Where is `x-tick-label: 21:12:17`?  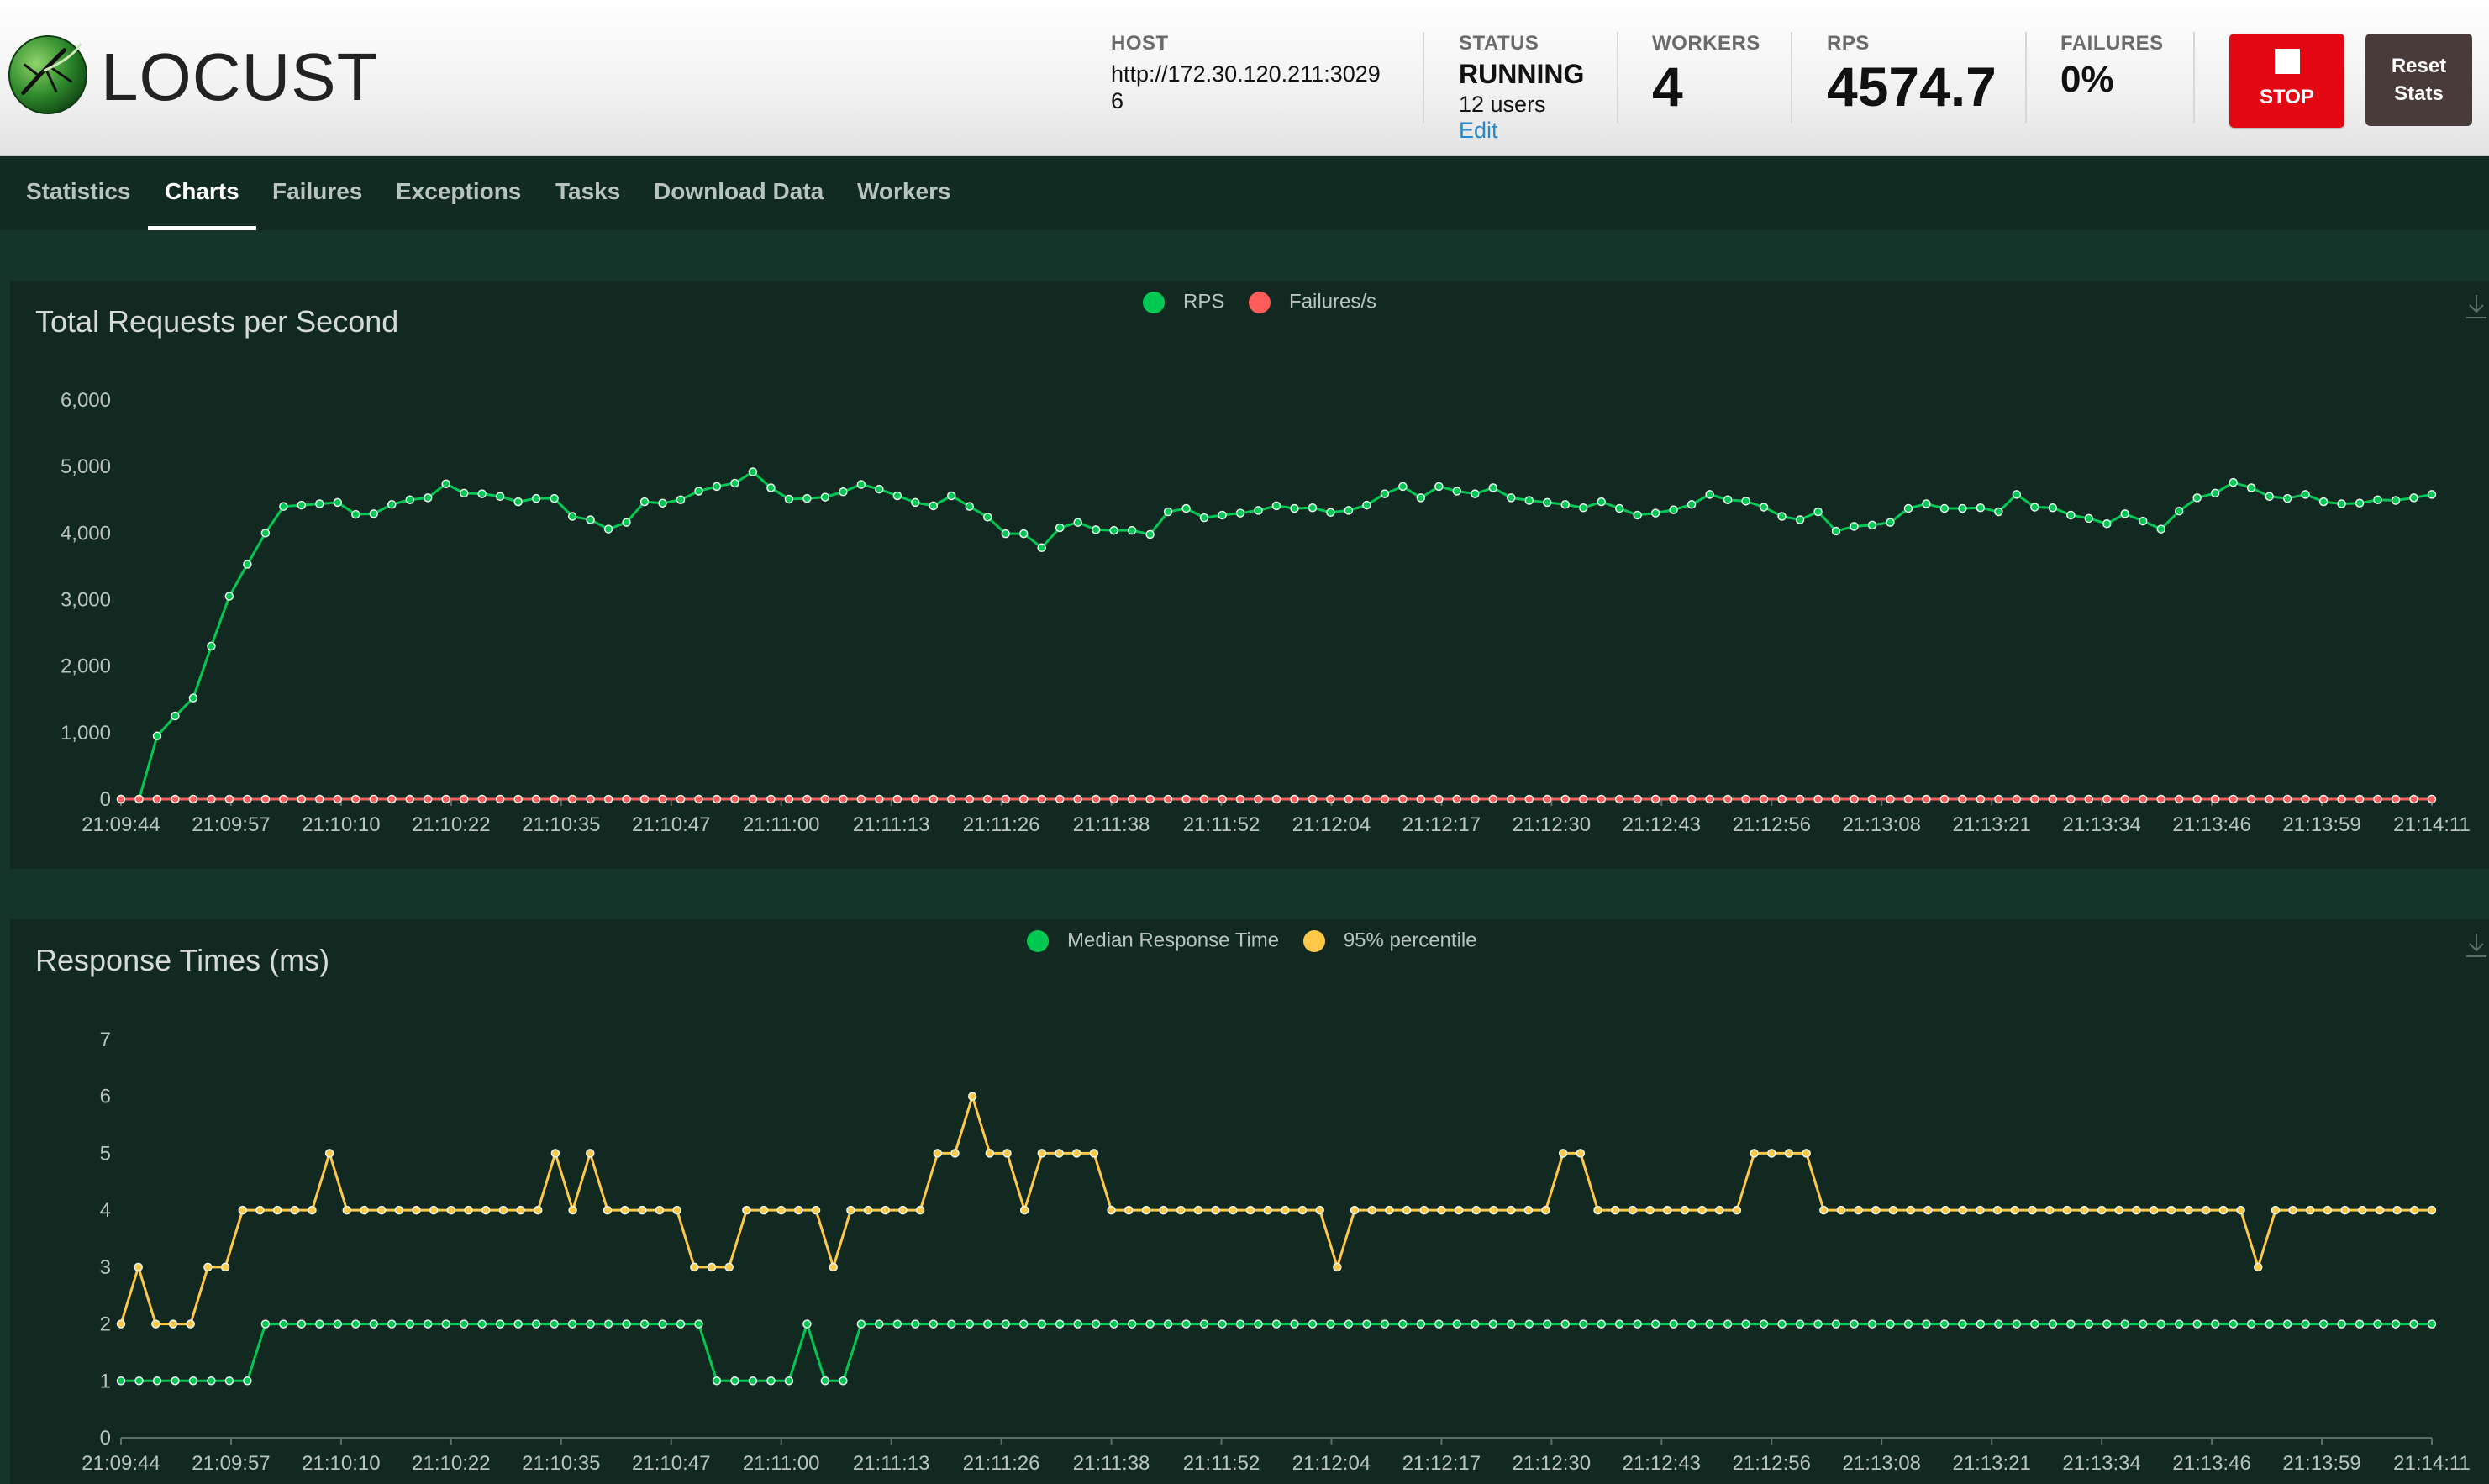
x-tick-label: 21:12:17 is located at coordinates (1441, 825).